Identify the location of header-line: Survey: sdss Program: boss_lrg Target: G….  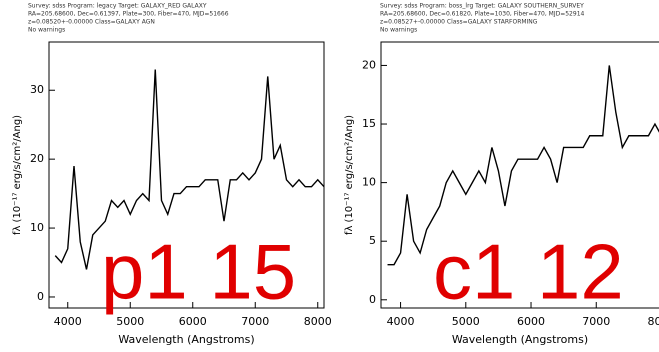
(482, 6).